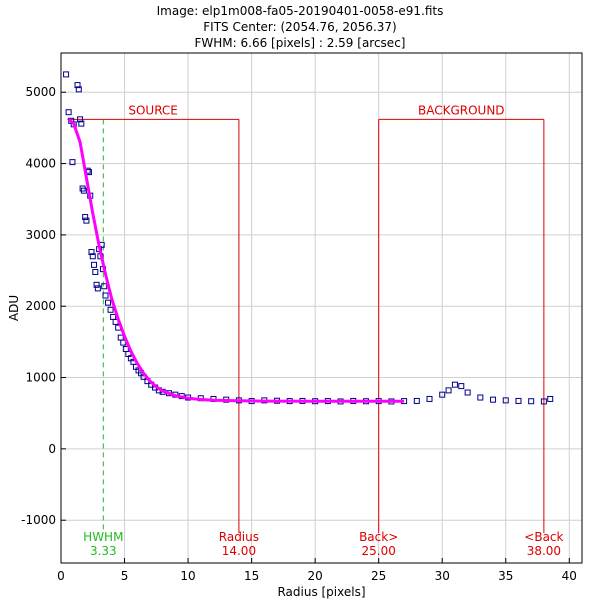  I want to click on marker-value: 3.33, so click(103, 551).